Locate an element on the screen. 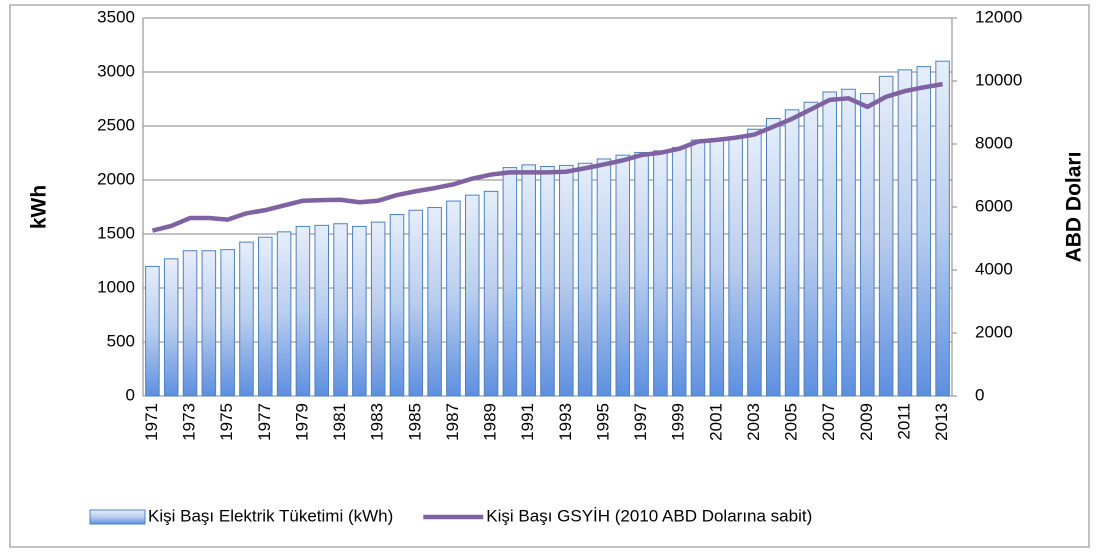  y2-tick-label: 2000 is located at coordinates (994, 331).